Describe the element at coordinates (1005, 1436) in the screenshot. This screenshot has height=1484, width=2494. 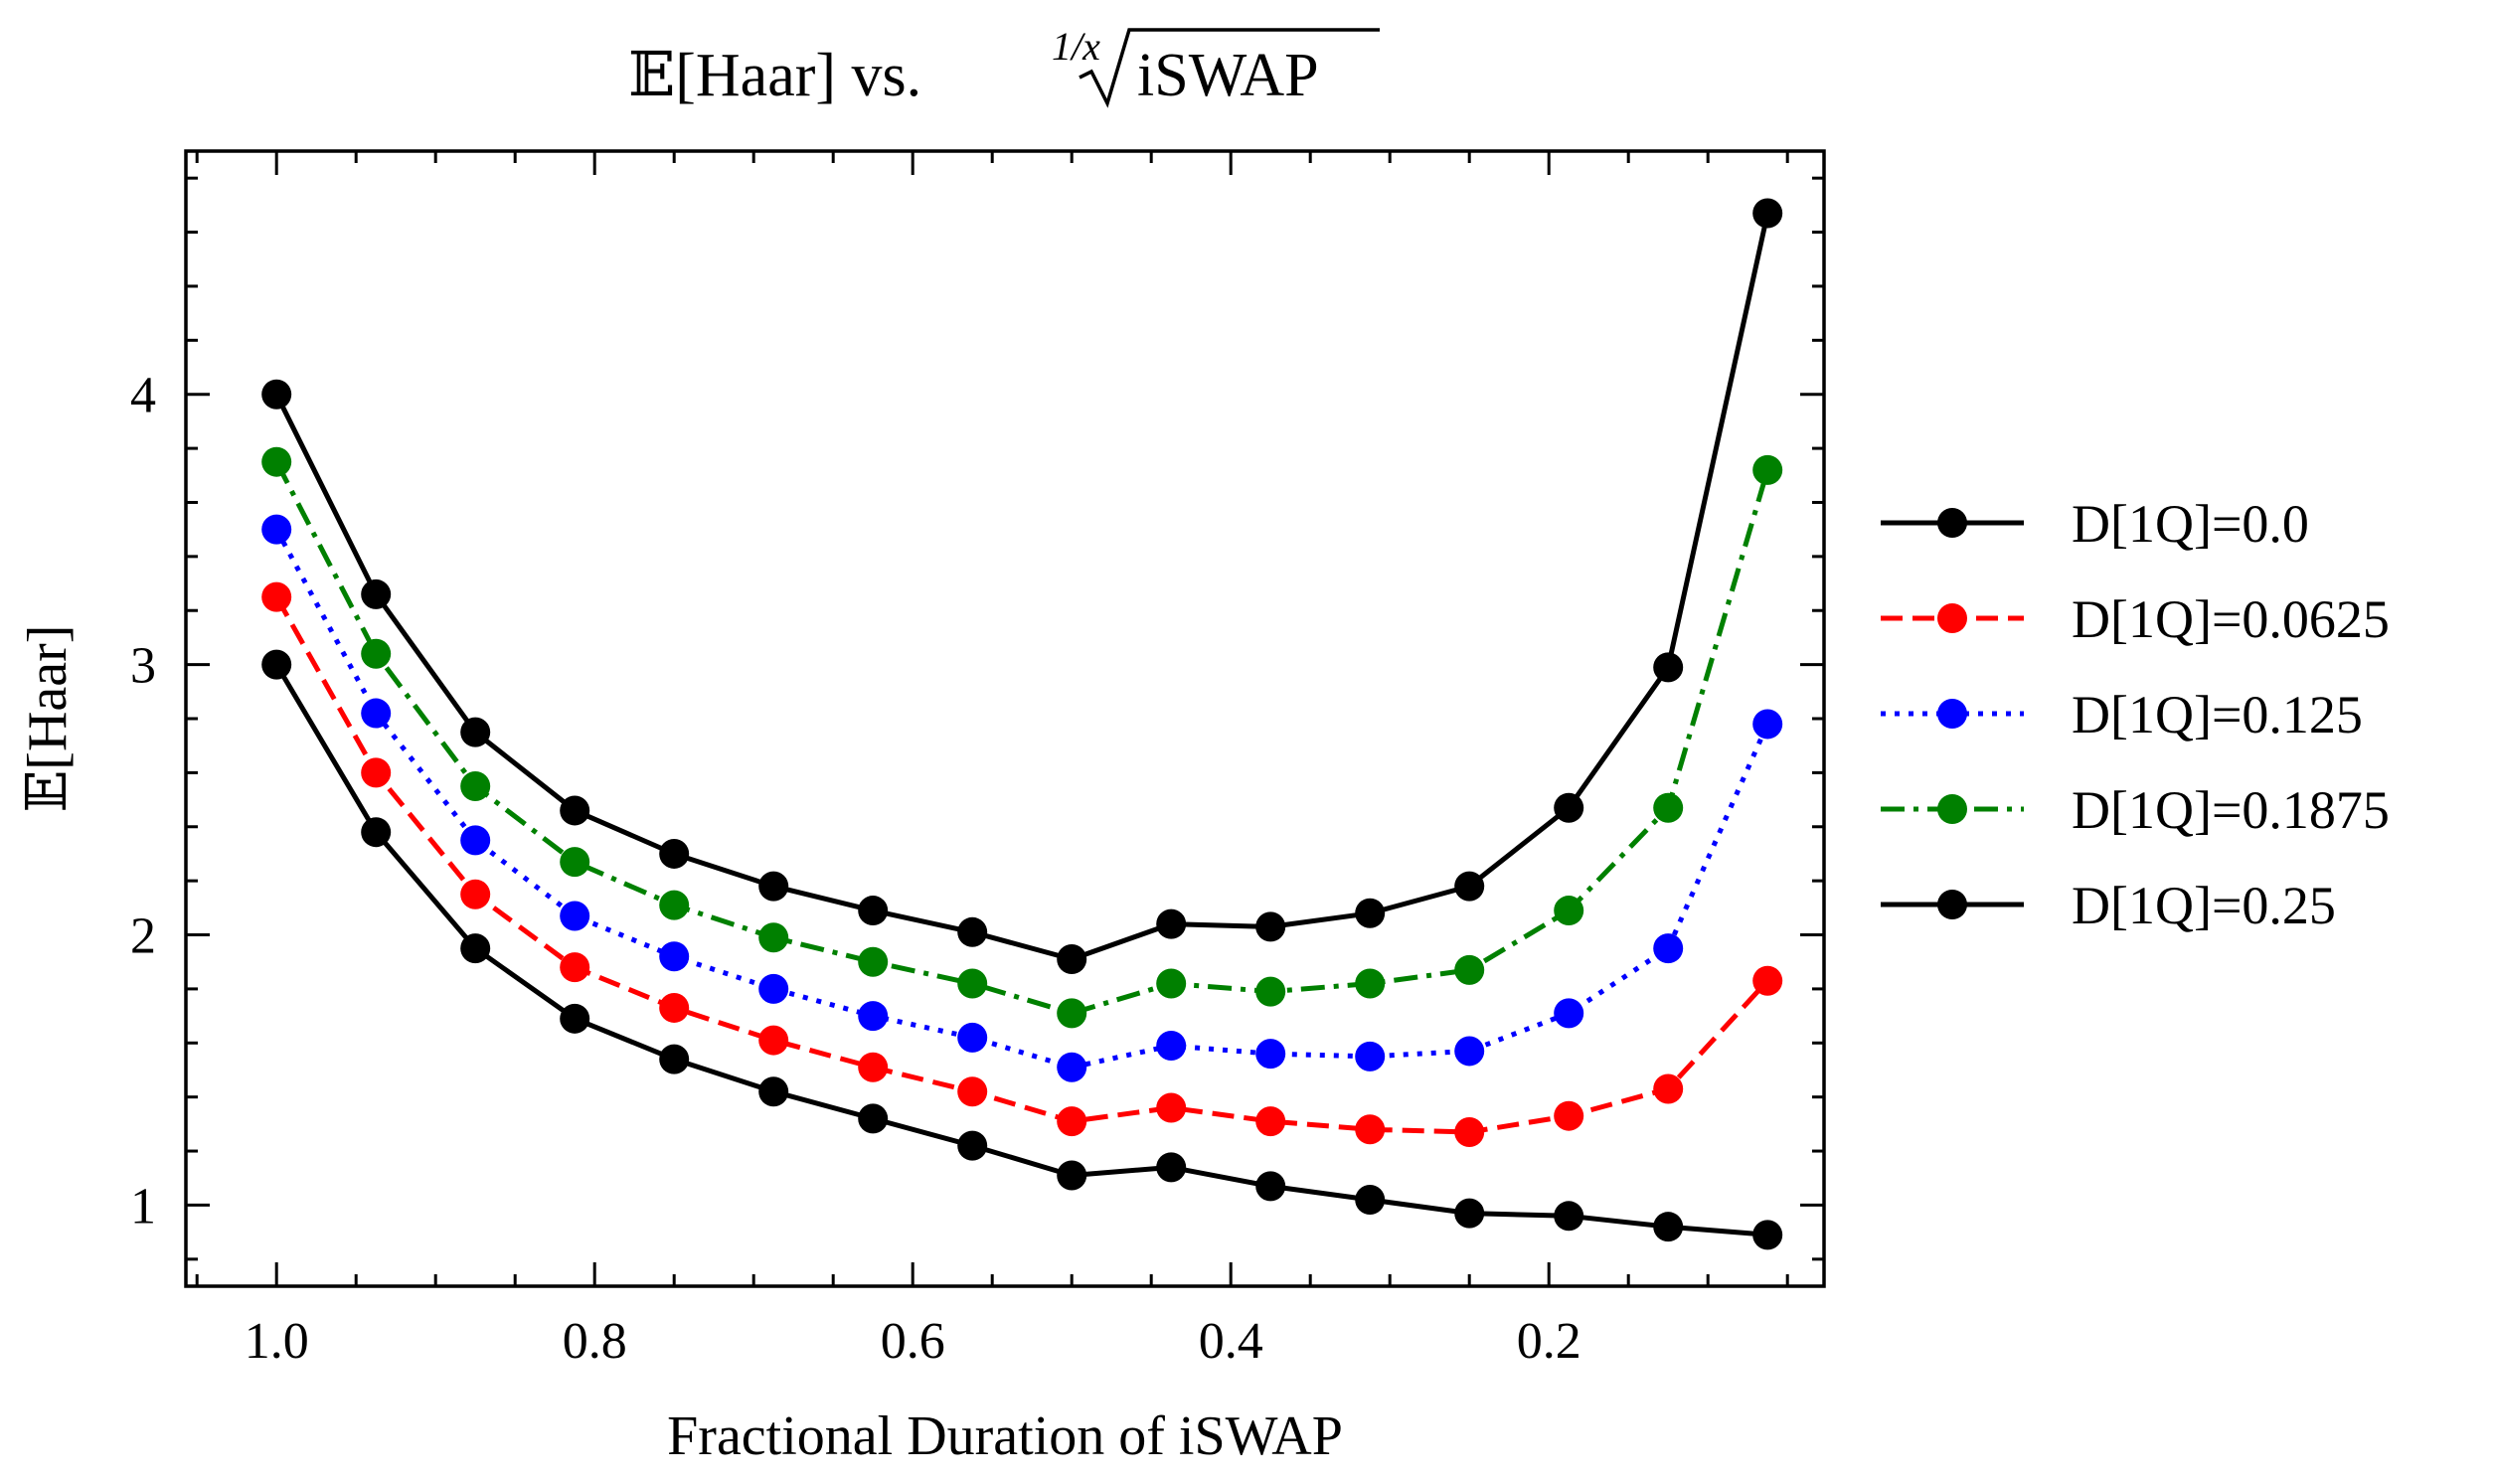
I see `x-axis-label: Fractional Duration of iSWAP` at that location.